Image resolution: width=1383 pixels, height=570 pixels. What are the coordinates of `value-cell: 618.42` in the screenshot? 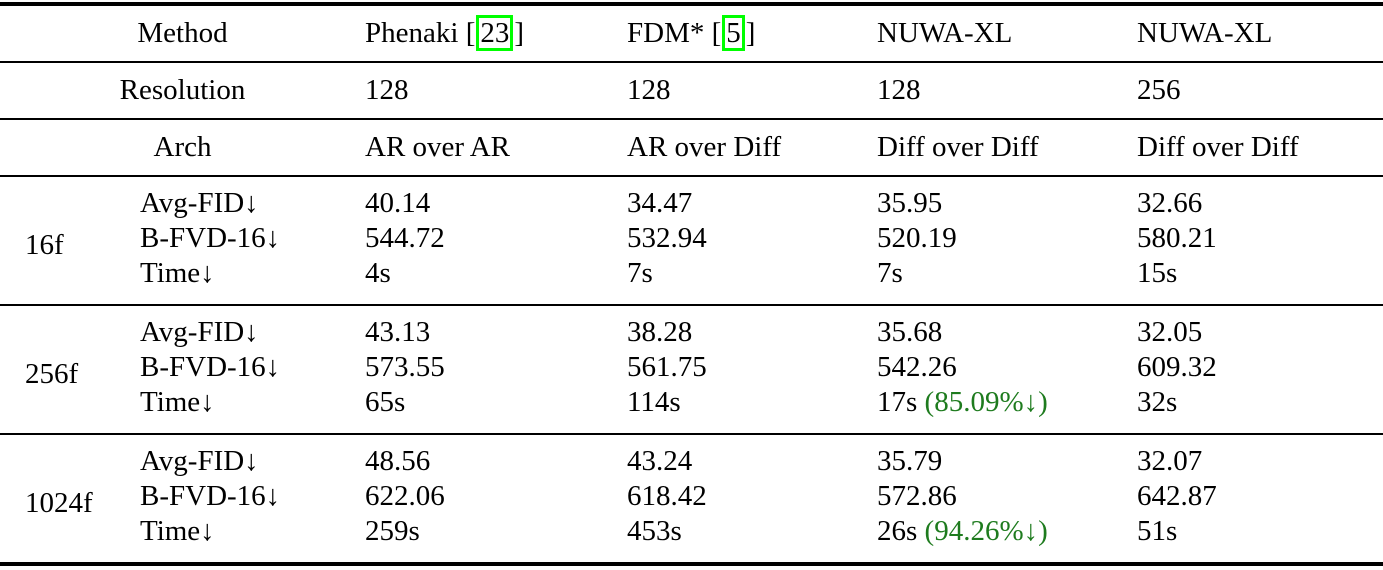 It's located at (752, 496).